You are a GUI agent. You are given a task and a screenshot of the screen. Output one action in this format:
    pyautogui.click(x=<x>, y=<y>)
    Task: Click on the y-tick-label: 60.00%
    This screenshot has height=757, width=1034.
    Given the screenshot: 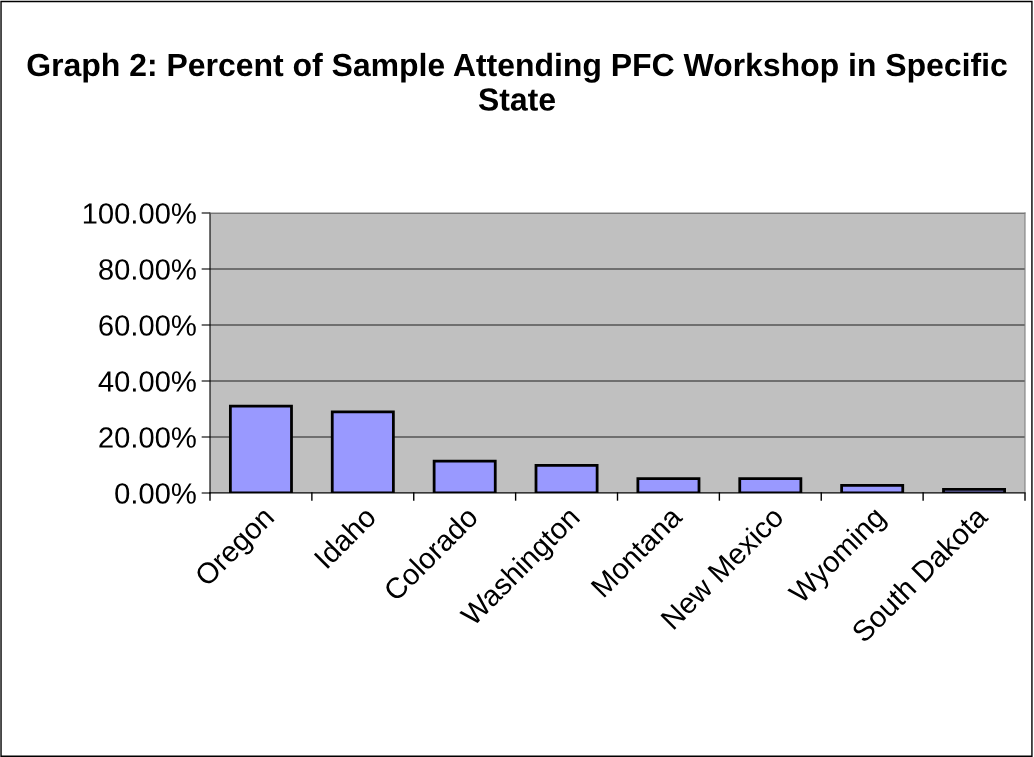 What is the action you would take?
    pyautogui.click(x=147, y=325)
    